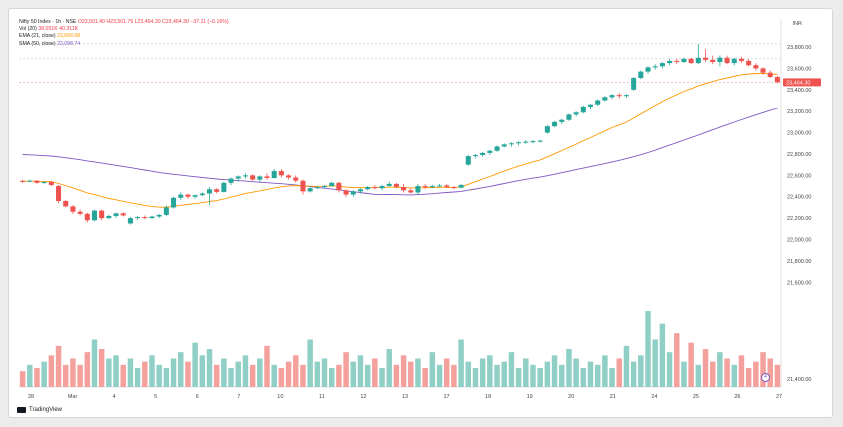 This screenshot has height=427, width=843. Describe the element at coordinates (124, 44) in the screenshot. I see `legend-sma-row: SMA (50, close) 23,098.74` at that location.